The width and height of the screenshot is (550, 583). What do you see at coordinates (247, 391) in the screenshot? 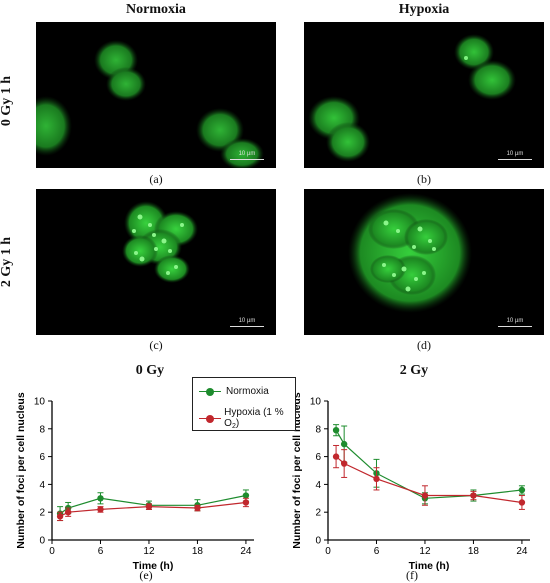
I see `legend-label-normoxia: Normoxia` at bounding box center [247, 391].